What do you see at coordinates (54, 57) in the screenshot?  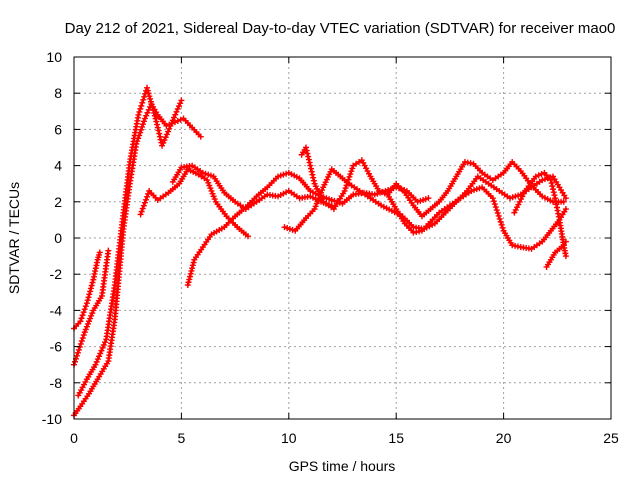 I see `y-tick-label: 10` at bounding box center [54, 57].